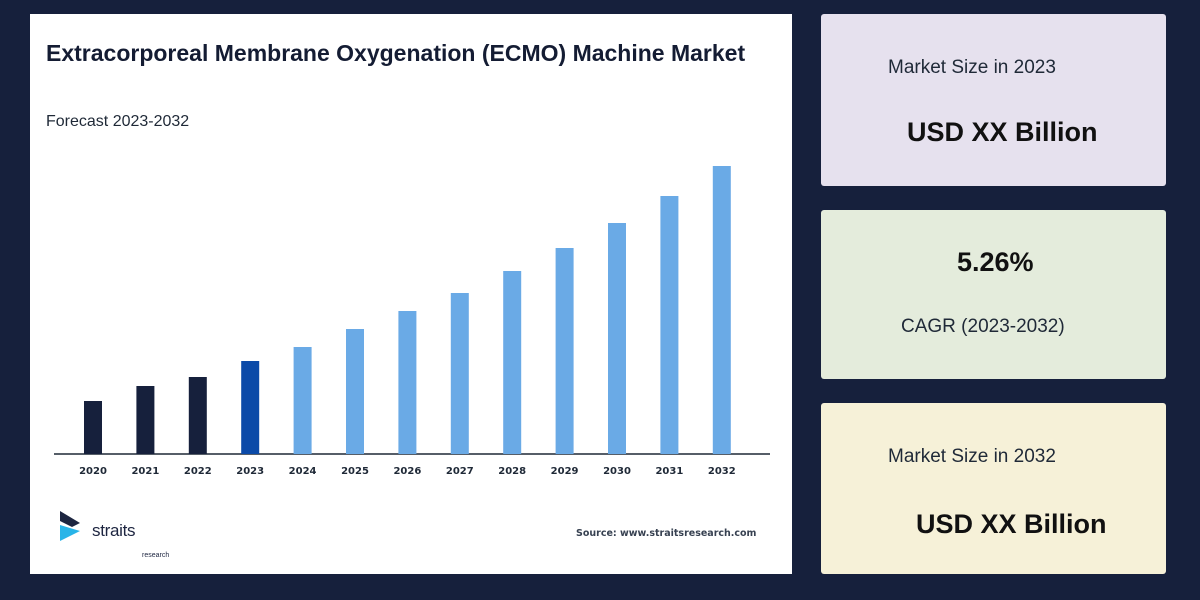  Describe the element at coordinates (460, 471) in the screenshot. I see `x-tick-label-2027: 2027` at that location.